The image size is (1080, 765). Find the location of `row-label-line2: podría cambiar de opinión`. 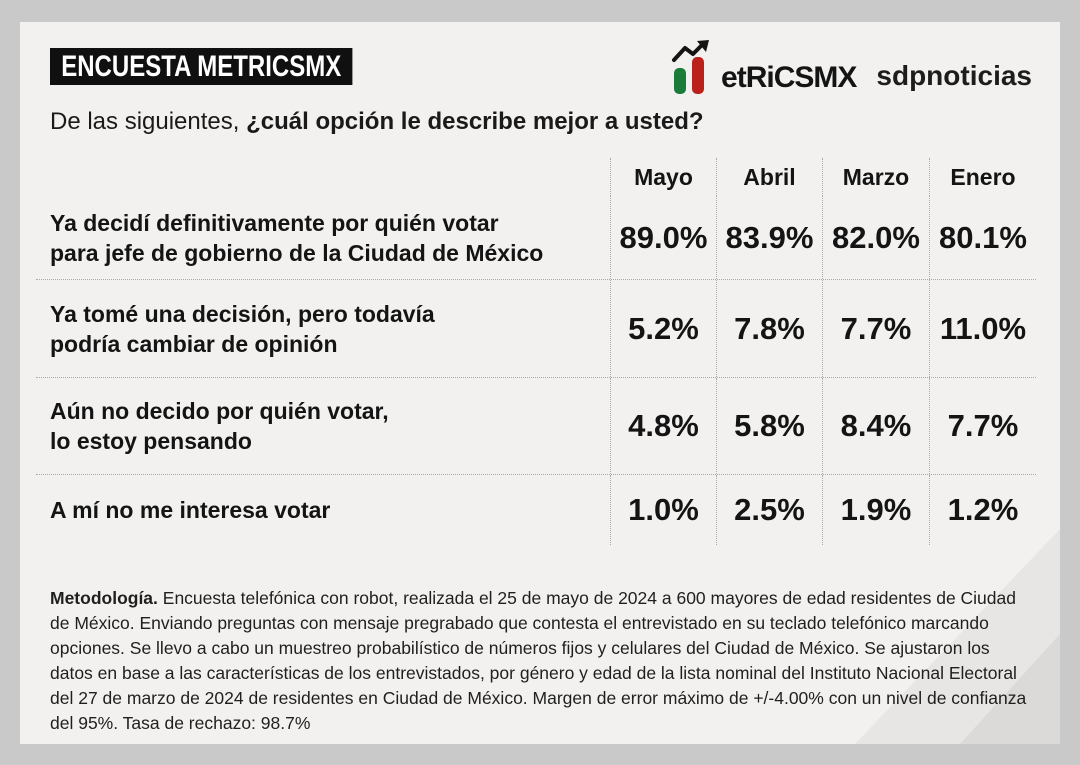

row-label-line2: podría cambiar de opinión is located at coordinates (194, 343).